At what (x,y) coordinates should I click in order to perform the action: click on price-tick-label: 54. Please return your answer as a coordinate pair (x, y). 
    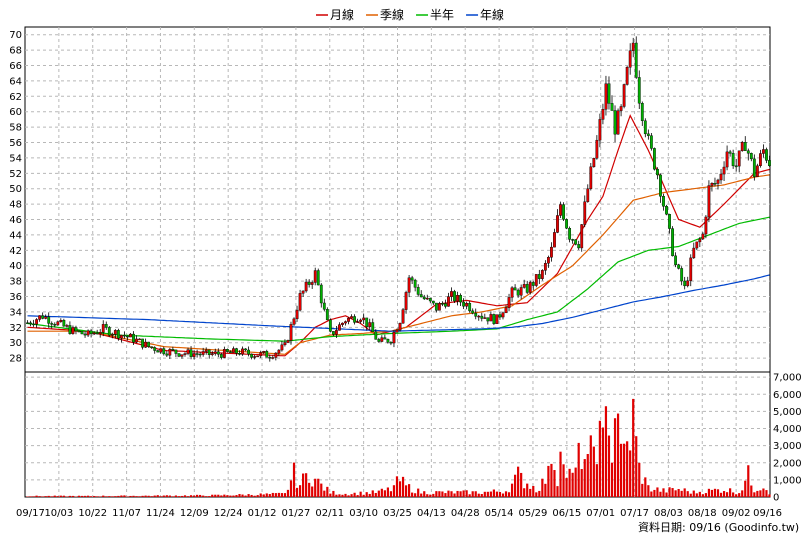
    Looking at the image, I should click on (15, 158).